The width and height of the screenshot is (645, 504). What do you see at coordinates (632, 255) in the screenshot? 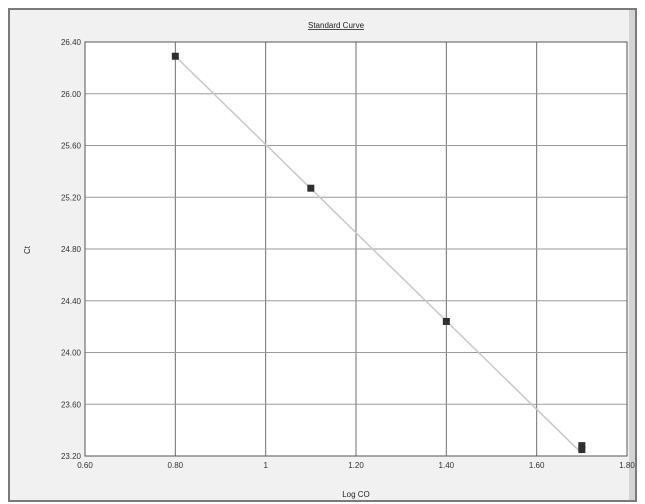
I see `panel-edge` at bounding box center [632, 255].